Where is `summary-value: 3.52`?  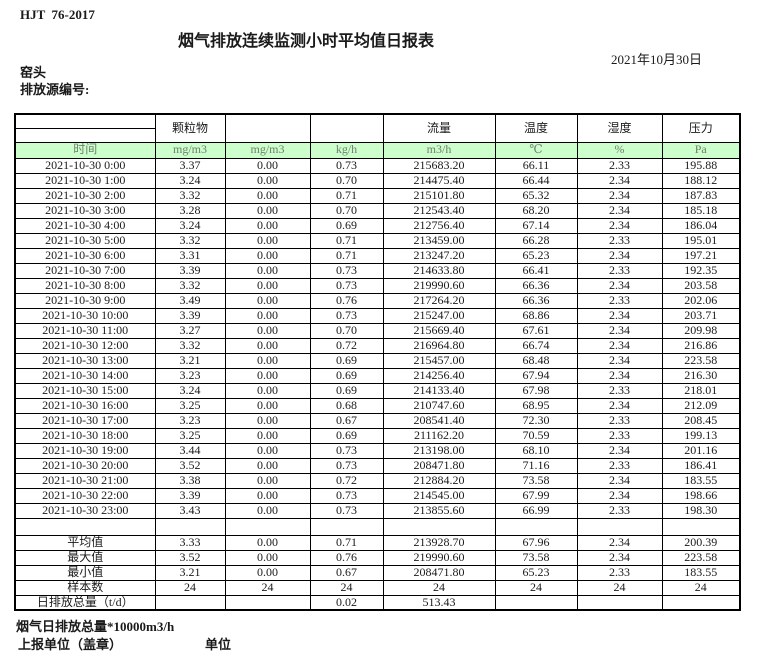
summary-value: 3.52 is located at coordinates (190, 557).